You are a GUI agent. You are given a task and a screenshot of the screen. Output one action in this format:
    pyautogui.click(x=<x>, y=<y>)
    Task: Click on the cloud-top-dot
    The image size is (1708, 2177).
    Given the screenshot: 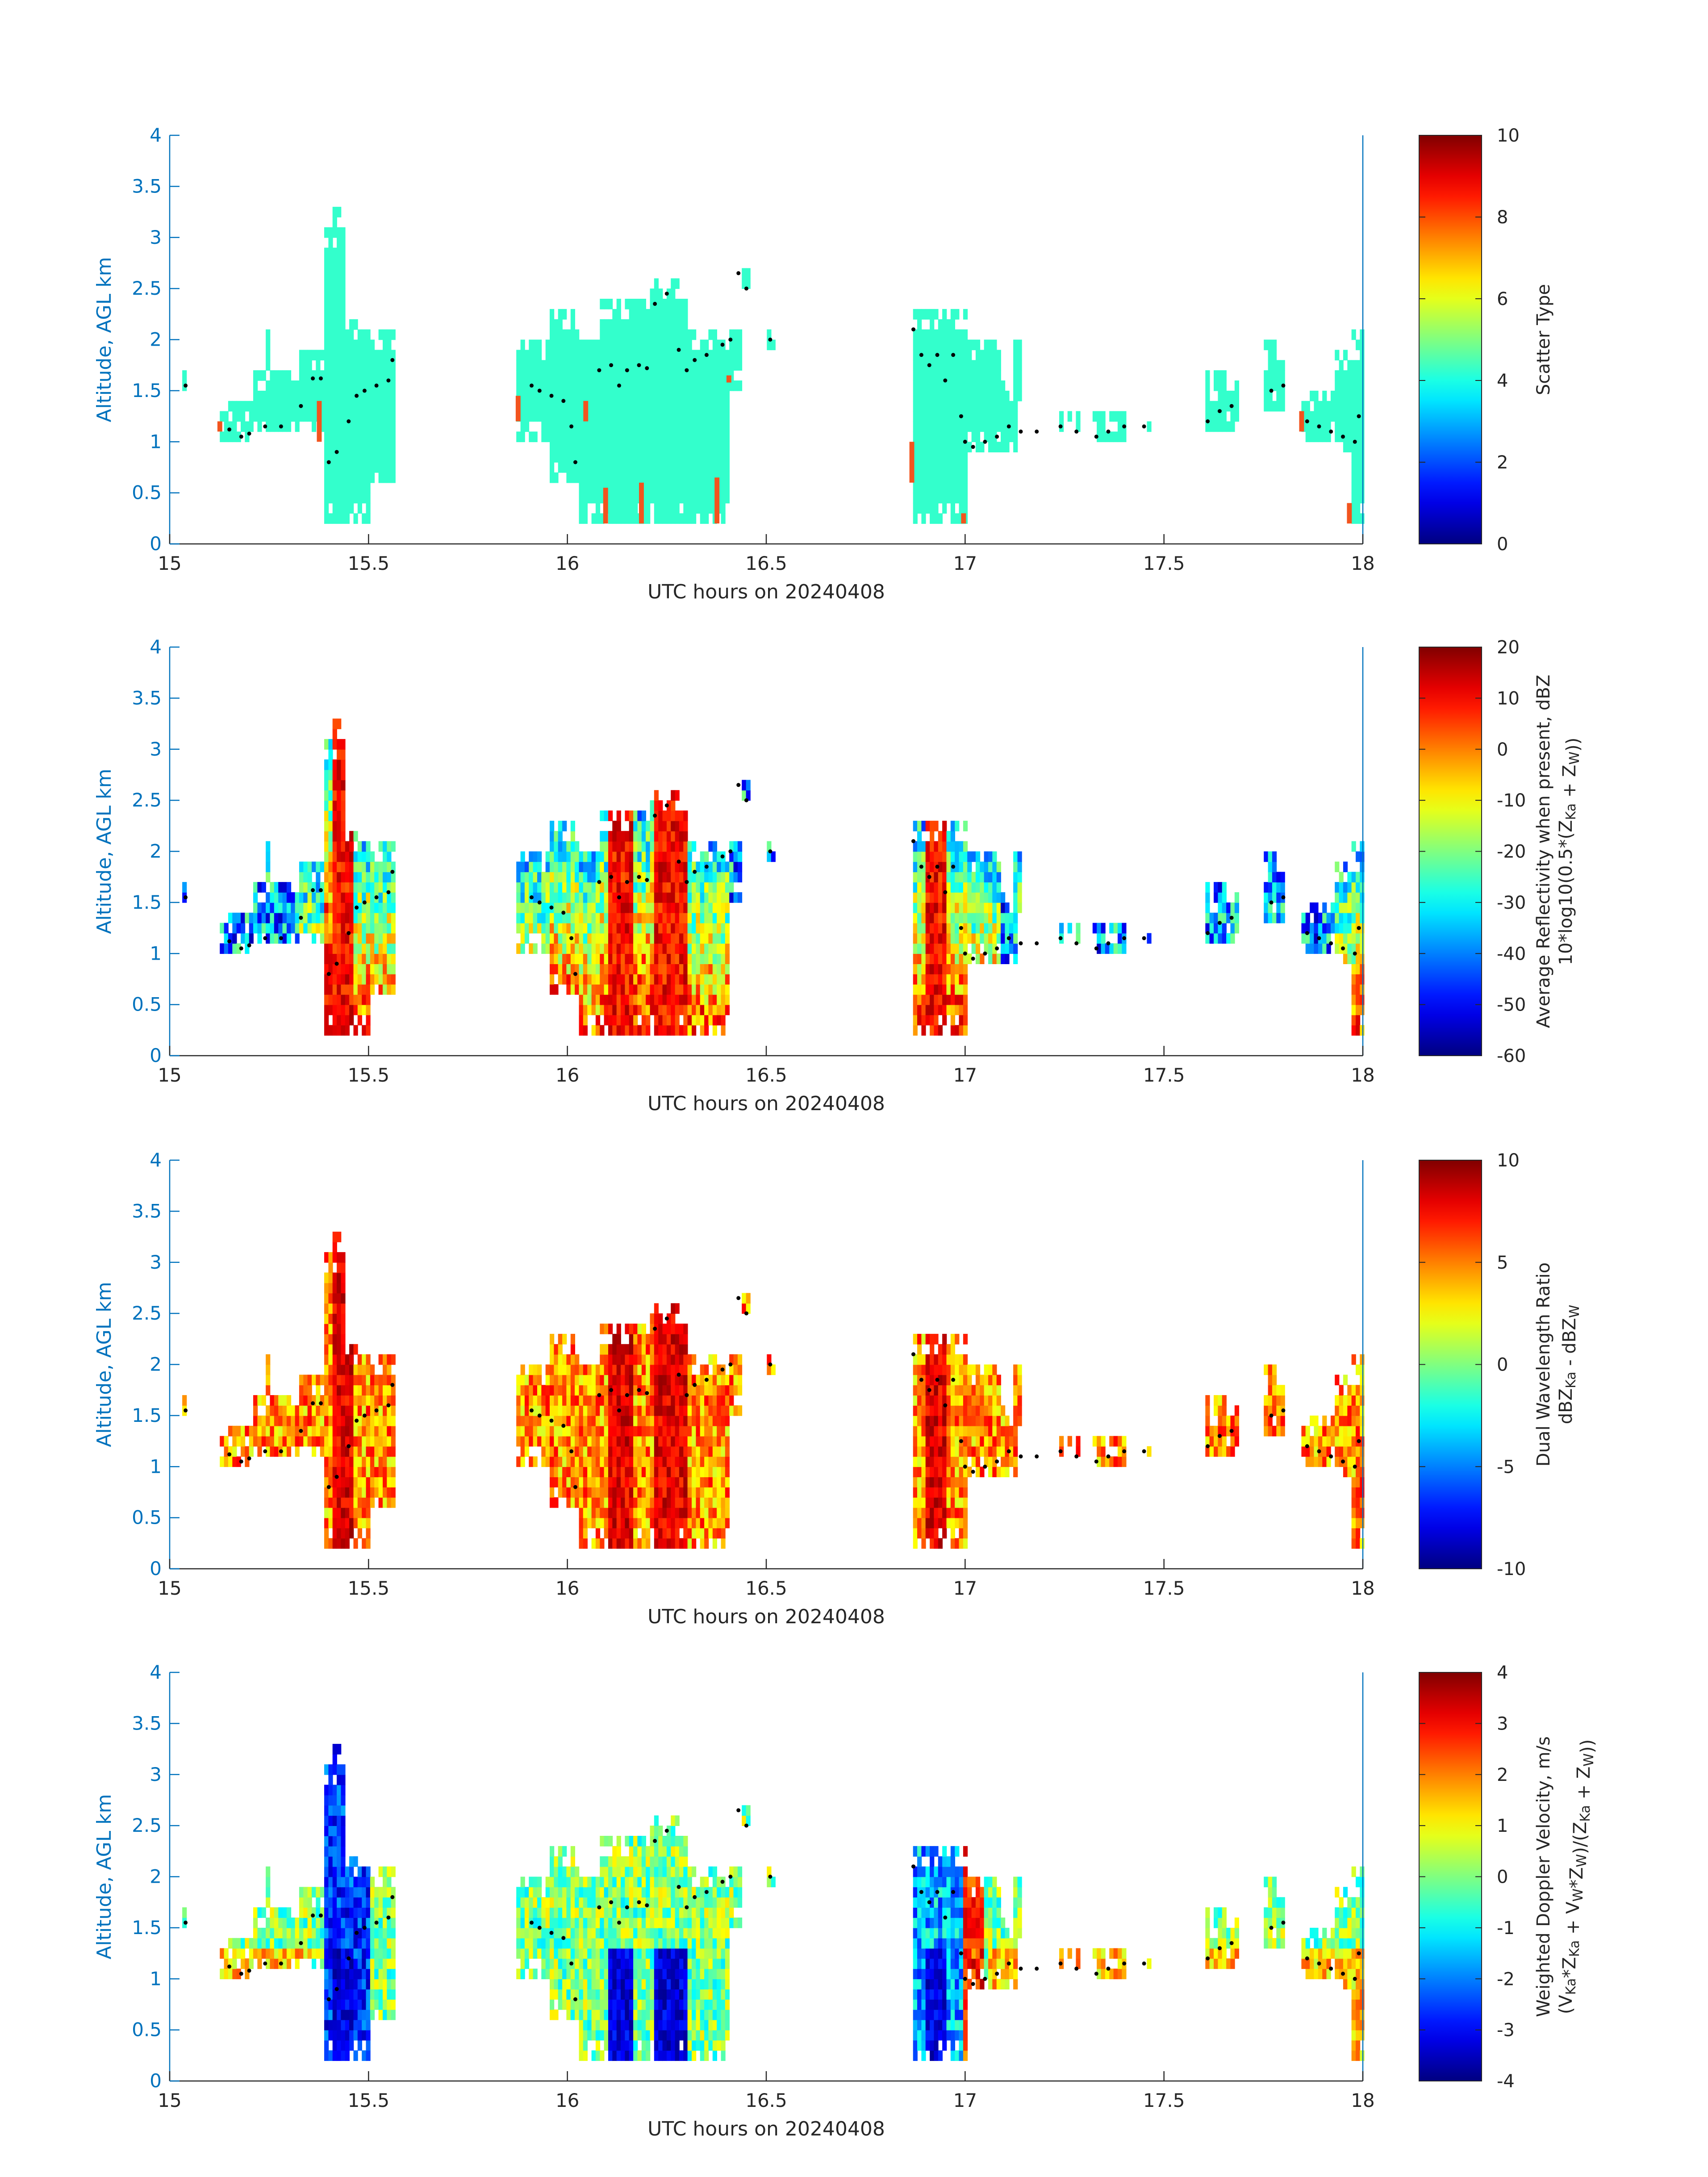 What is the action you would take?
    pyautogui.click(x=619, y=385)
    